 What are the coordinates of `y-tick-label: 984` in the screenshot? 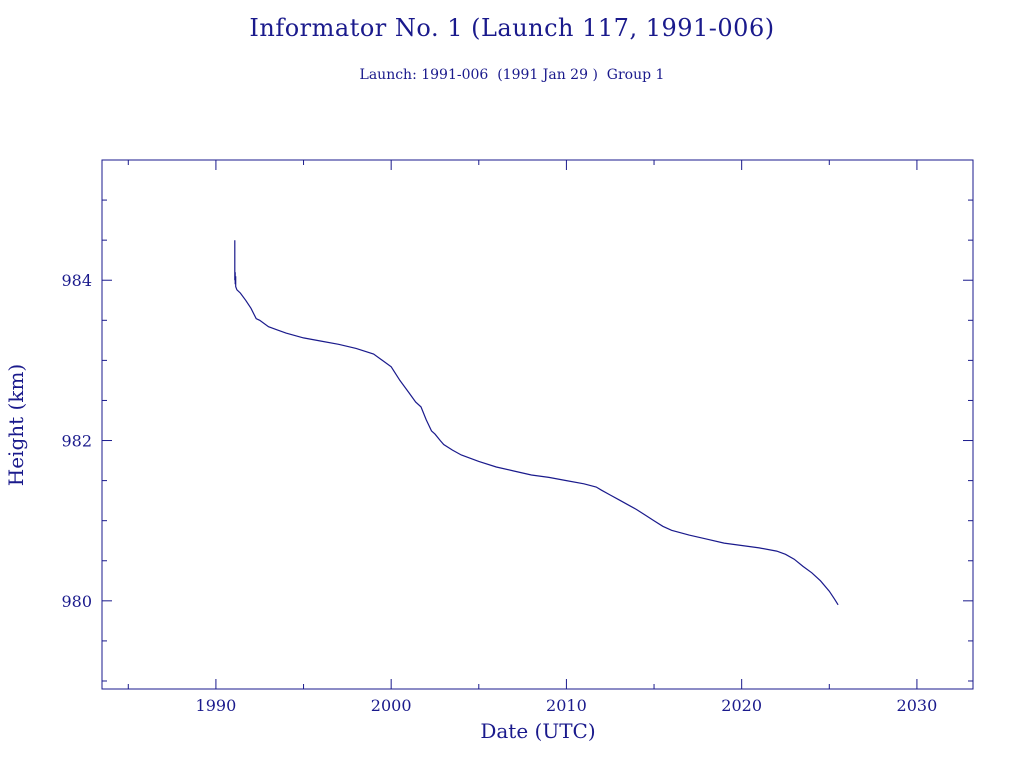 It's located at (76, 280).